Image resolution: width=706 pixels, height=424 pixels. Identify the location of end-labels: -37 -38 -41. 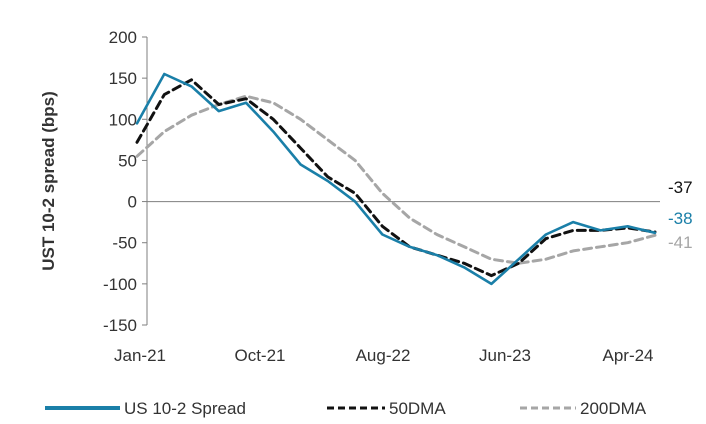
(680, 215).